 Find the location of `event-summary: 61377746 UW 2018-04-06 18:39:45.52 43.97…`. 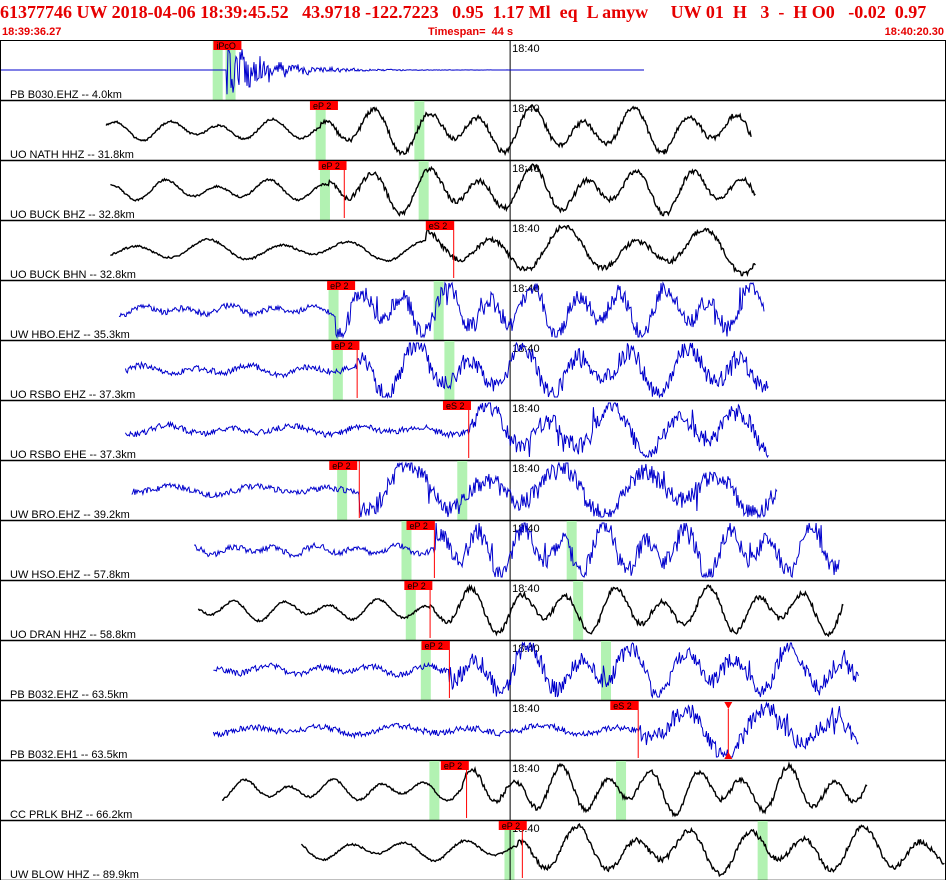

event-summary: 61377746 UW 2018-04-06 18:39:45.52 43.97… is located at coordinates (463, 12).